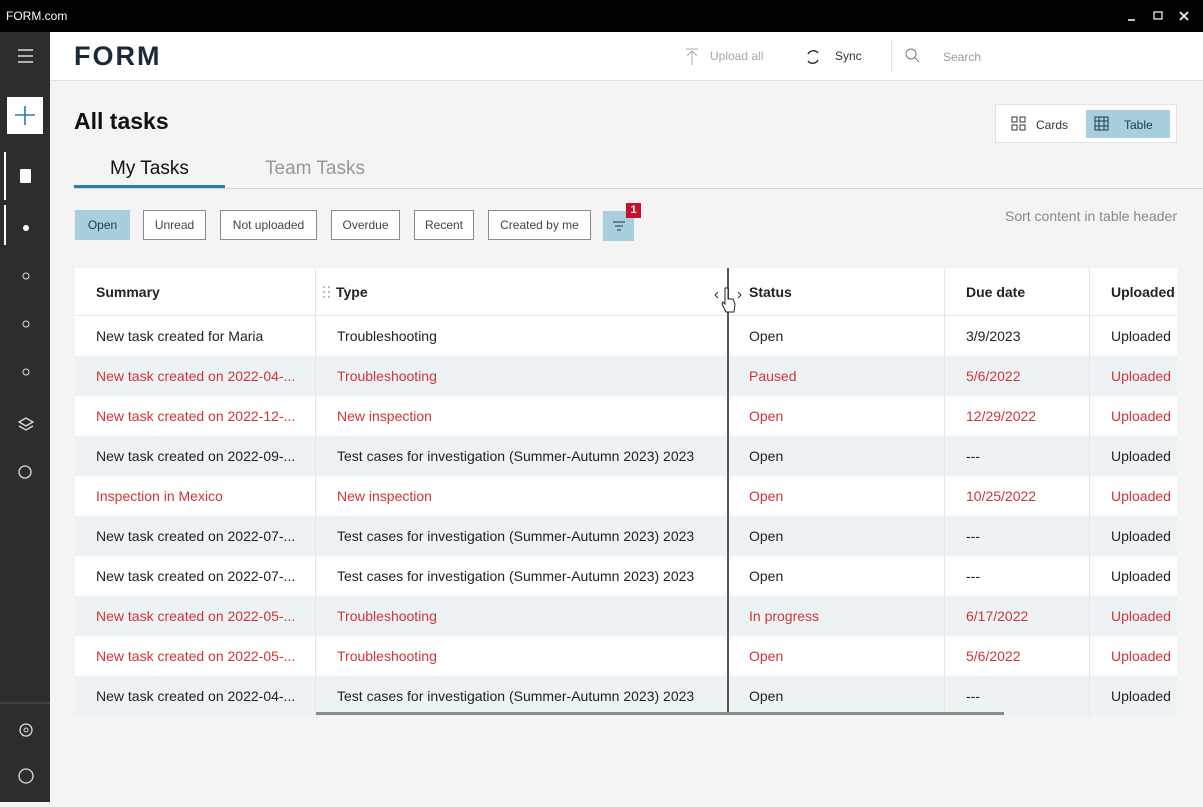  I want to click on filter-icon, so click(618, 226).